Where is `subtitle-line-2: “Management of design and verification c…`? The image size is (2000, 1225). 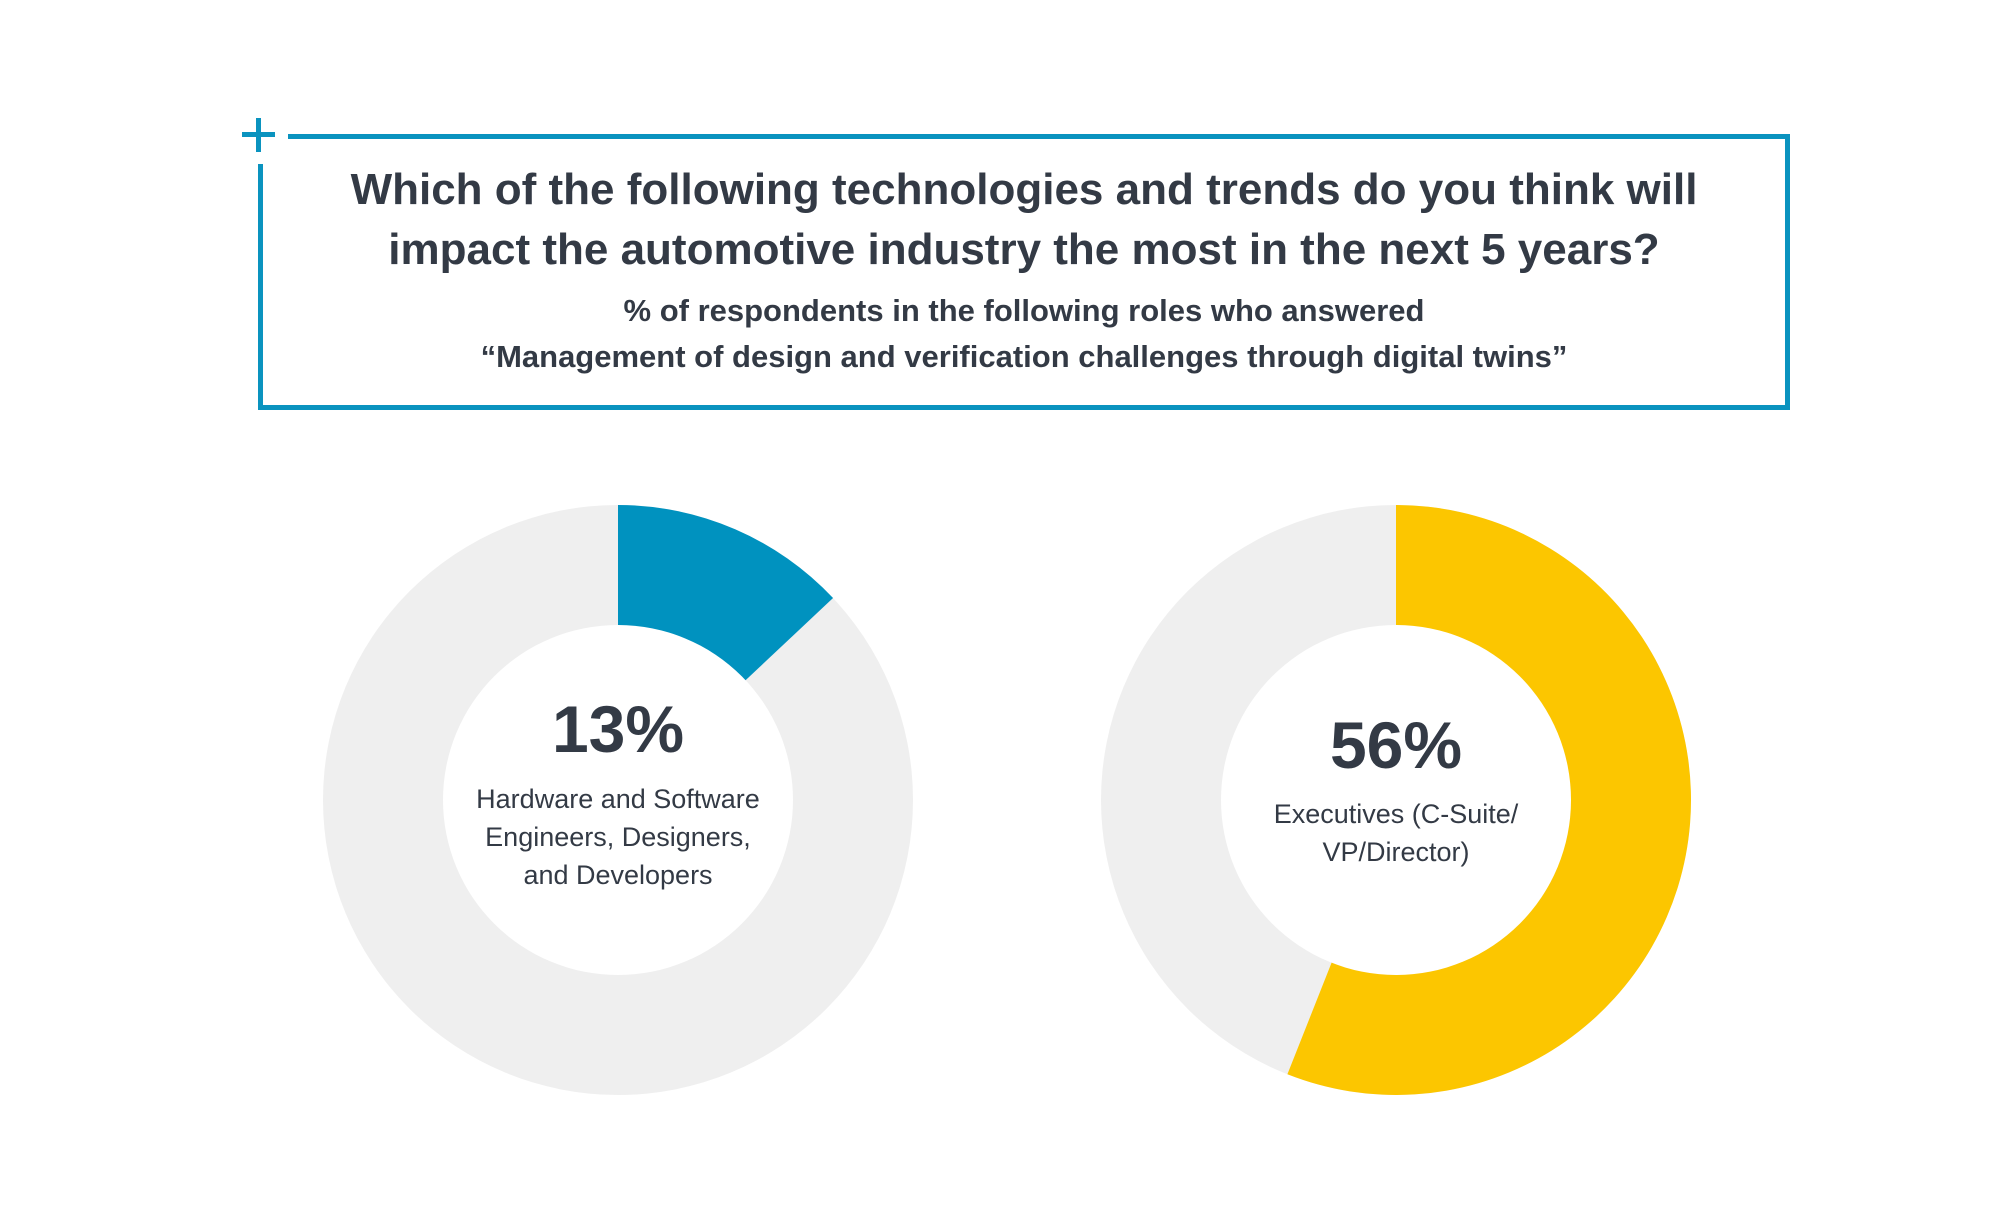
subtitle-line-2: “Management of design and verification c… is located at coordinates (1024, 356).